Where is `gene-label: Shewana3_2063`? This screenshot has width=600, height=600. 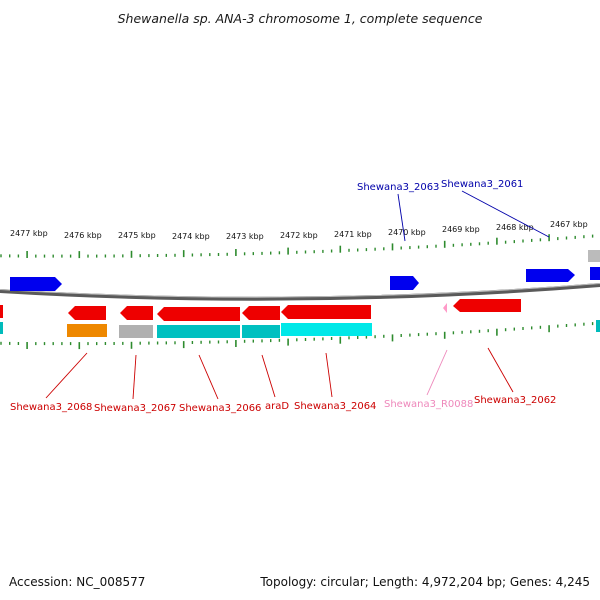
gene-label: Shewana3_2063 is located at coordinates (398, 187).